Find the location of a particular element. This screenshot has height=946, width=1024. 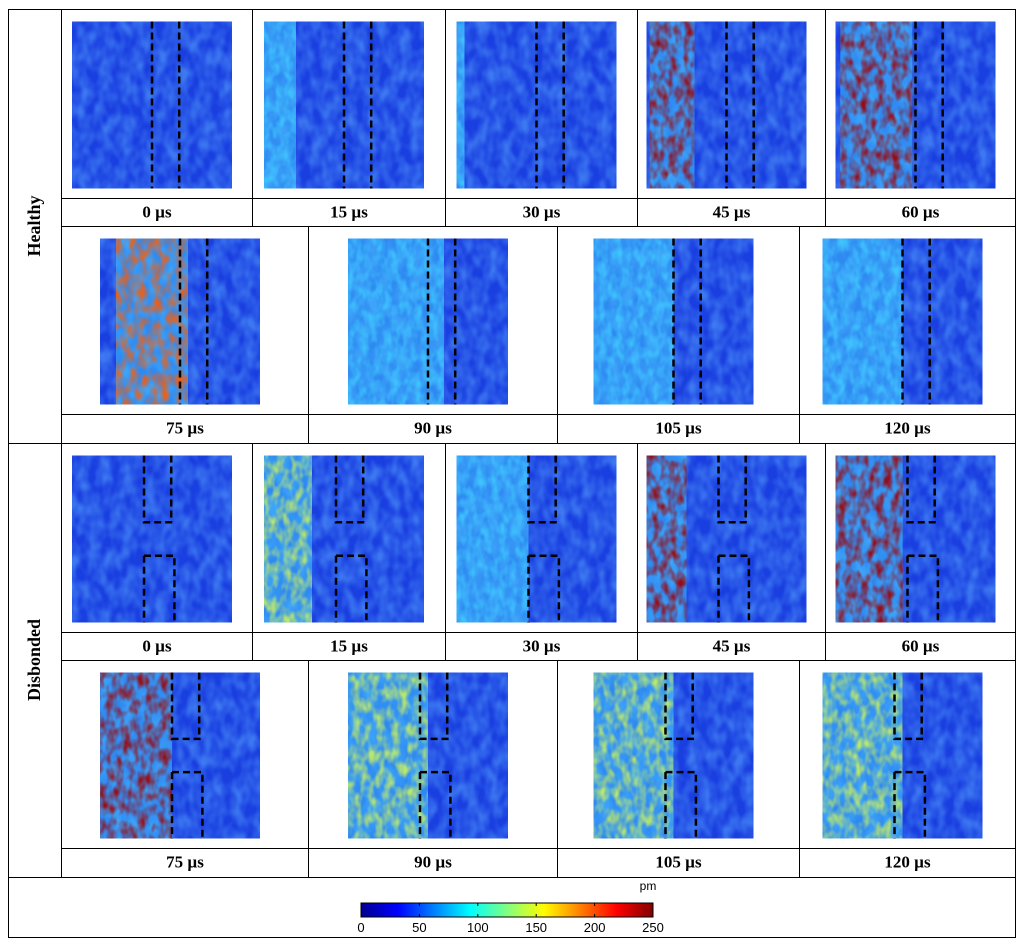

colorbar-unit: pm is located at coordinates (648, 886).